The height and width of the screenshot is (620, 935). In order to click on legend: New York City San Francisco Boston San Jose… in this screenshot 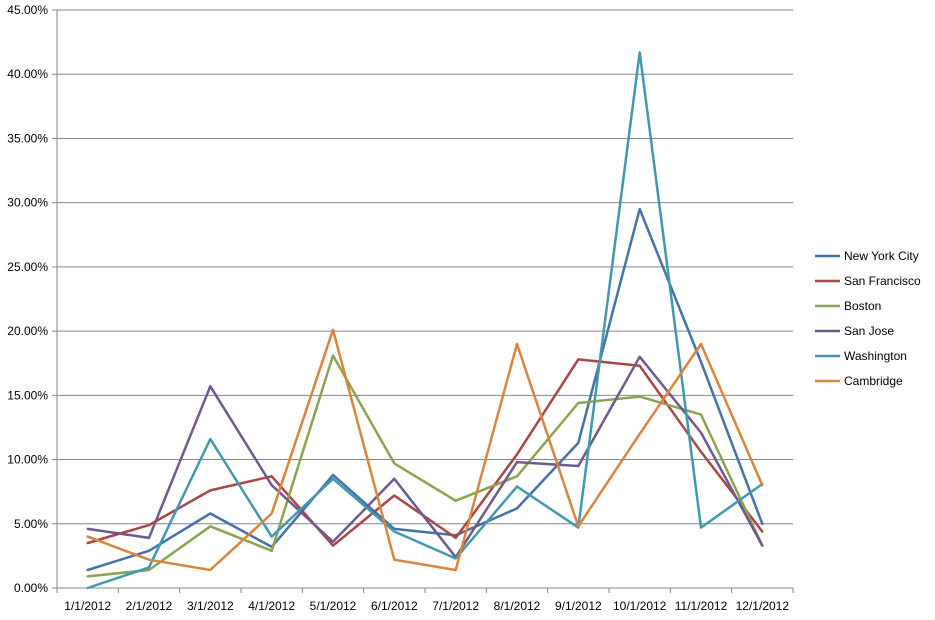, I will do `click(868, 318)`.